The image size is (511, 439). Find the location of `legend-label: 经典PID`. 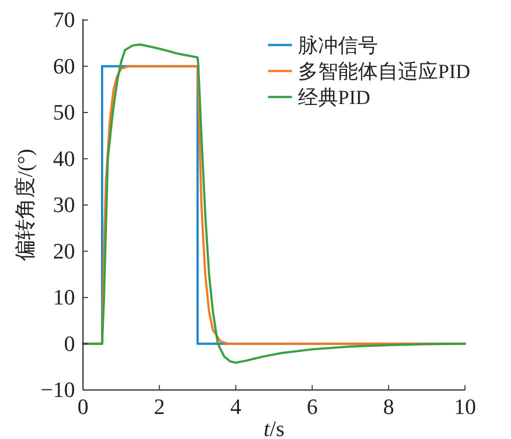

legend-label: 经典PID is located at coordinates (334, 98).